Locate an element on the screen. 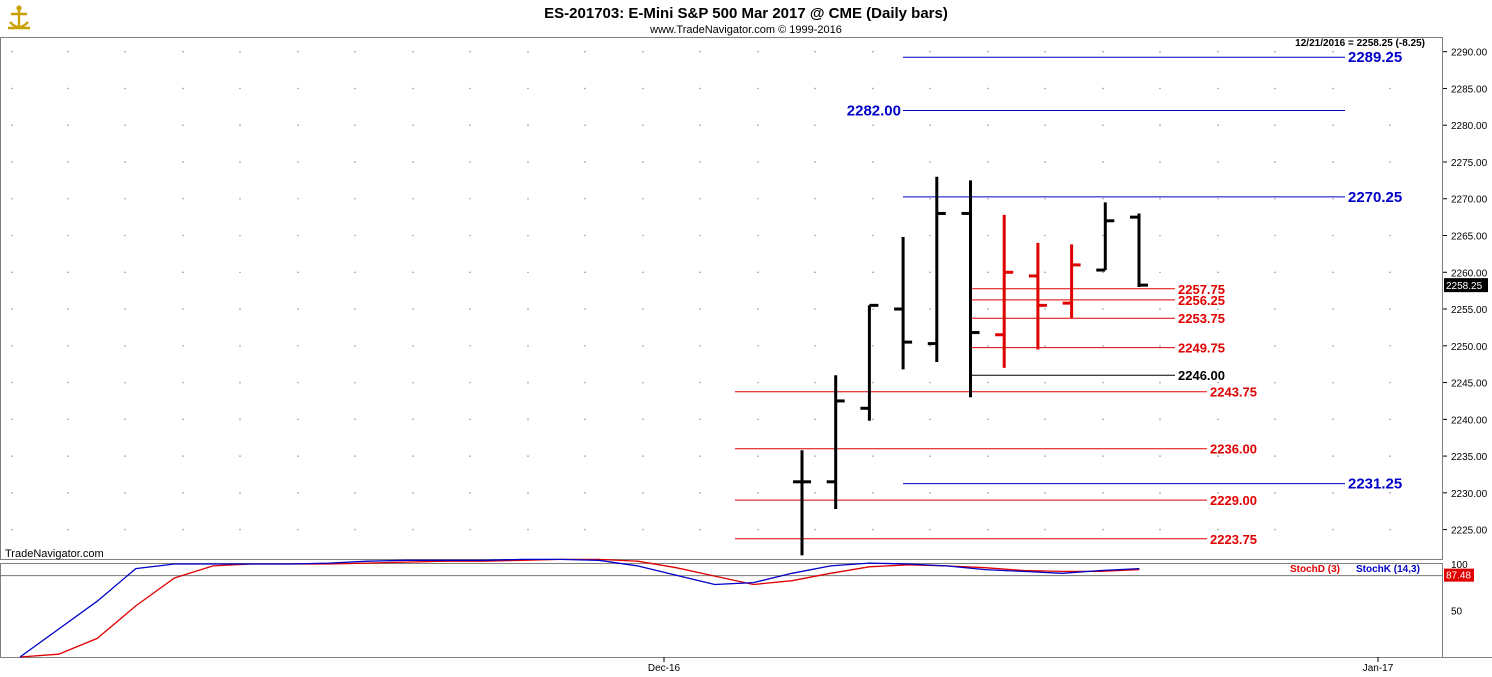 The width and height of the screenshot is (1492, 677). last-price-tag is located at coordinates (1466, 285).